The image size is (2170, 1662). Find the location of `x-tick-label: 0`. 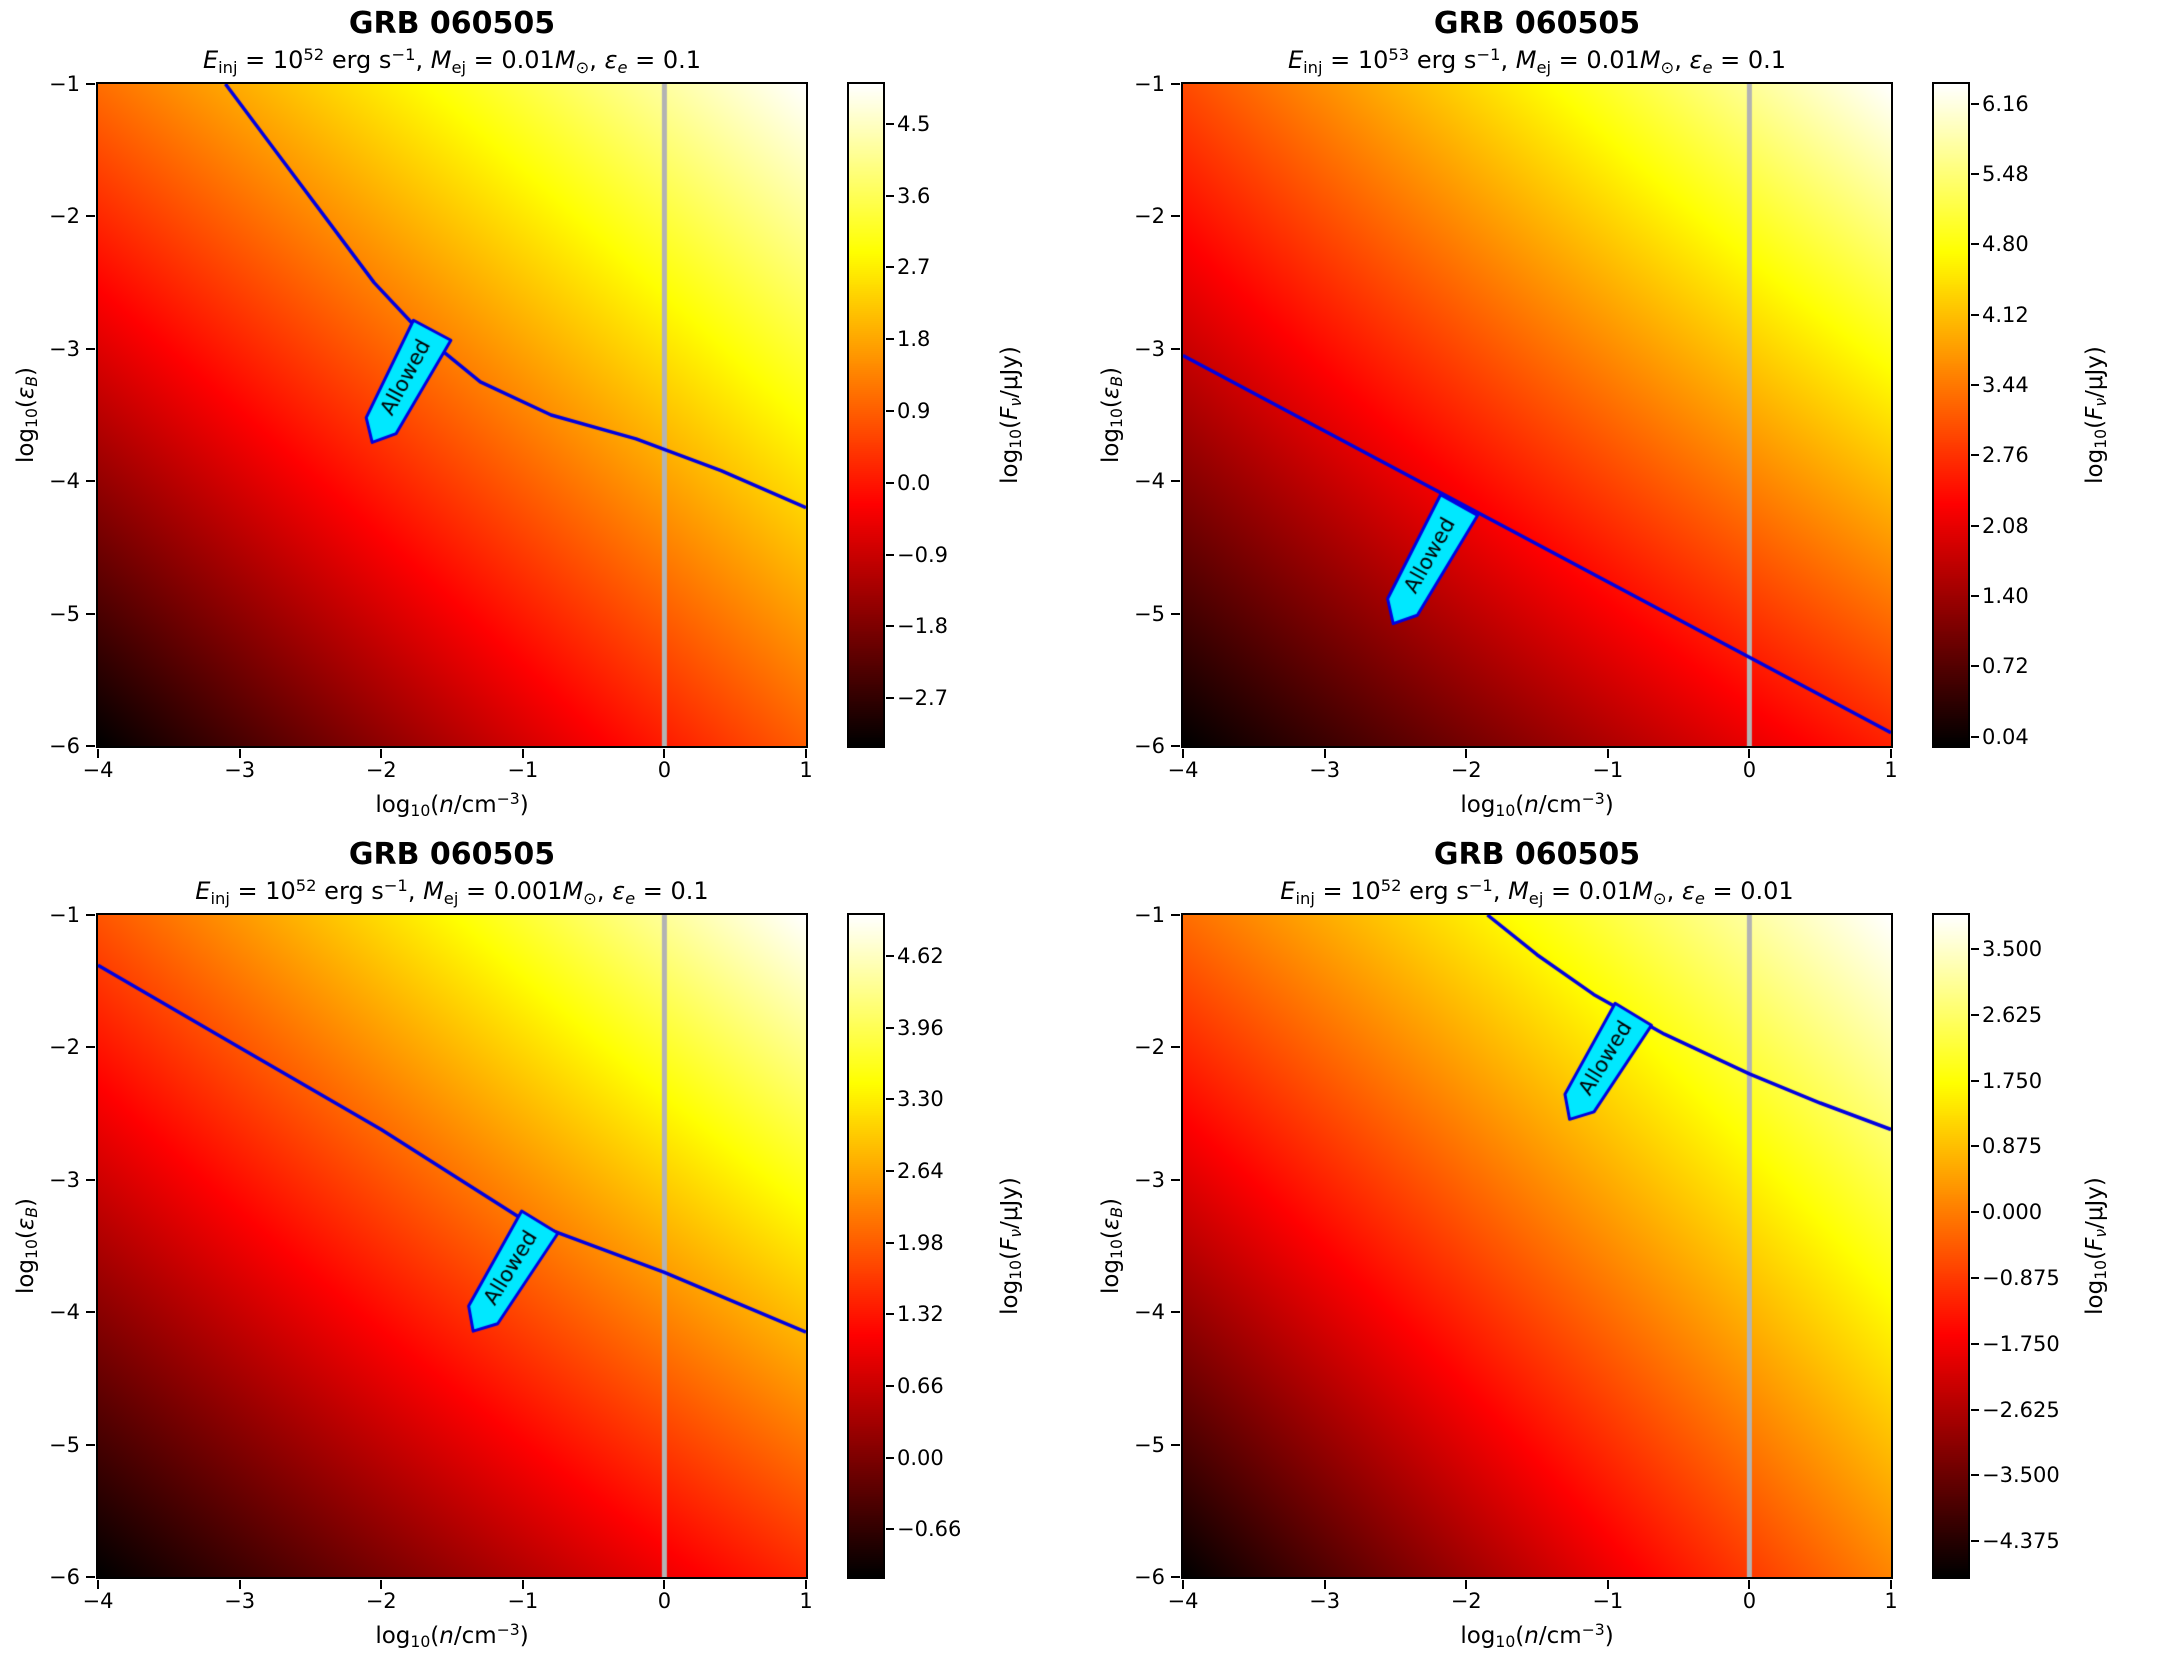

x-tick-label: 0 is located at coordinates (1749, 770).